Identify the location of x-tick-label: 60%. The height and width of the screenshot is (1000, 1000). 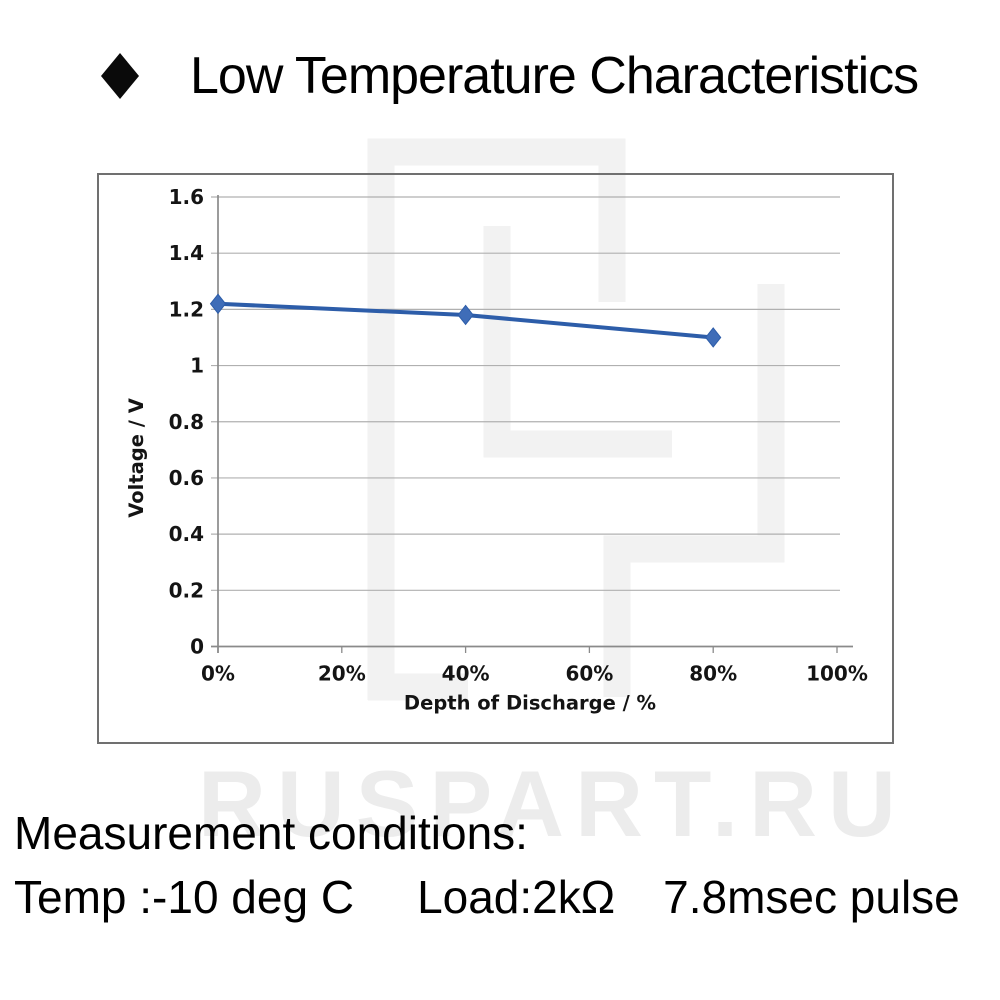
(589, 674).